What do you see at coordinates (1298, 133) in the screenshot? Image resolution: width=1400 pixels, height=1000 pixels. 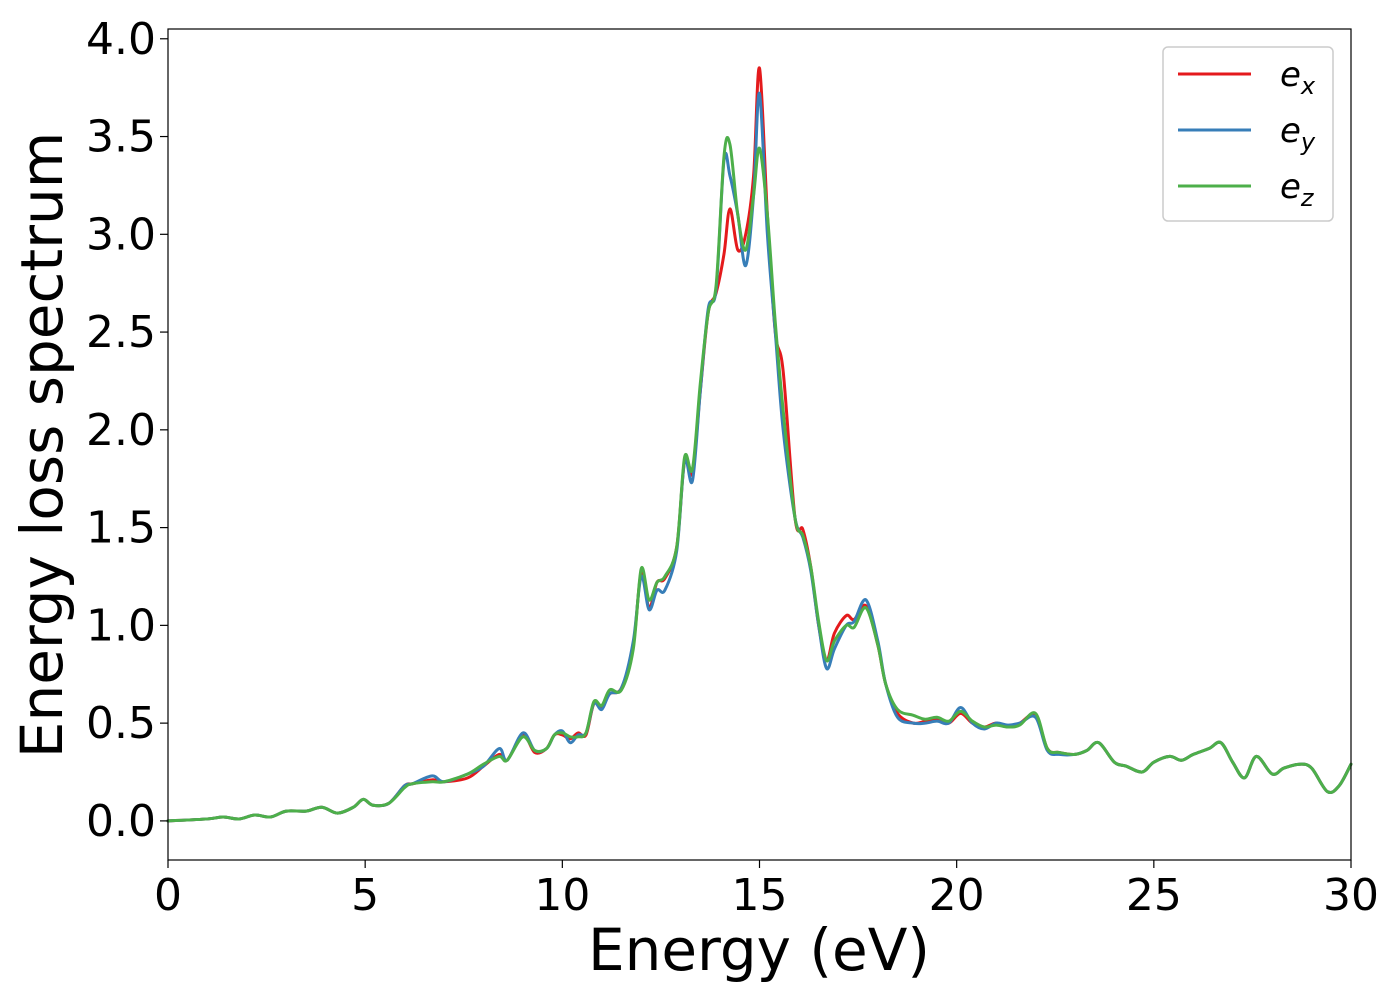 I see `legend-label-ey: ey` at bounding box center [1298, 133].